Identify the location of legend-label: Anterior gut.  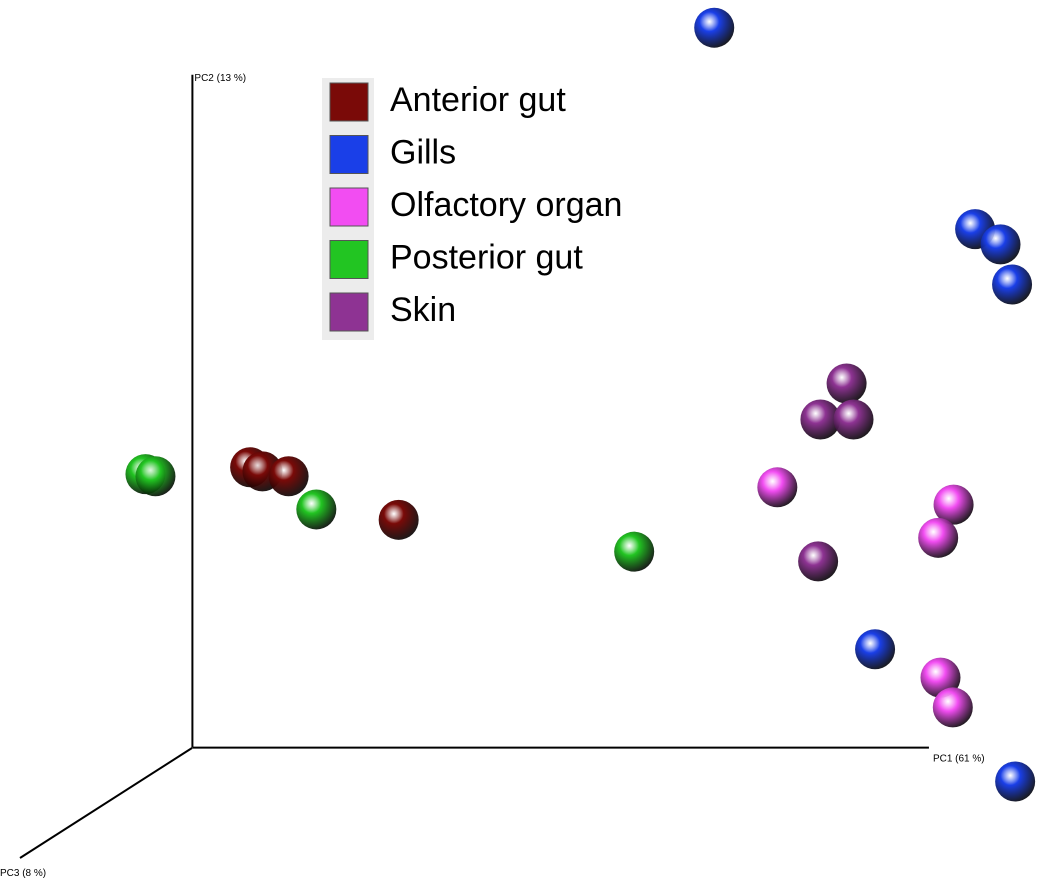
(478, 100).